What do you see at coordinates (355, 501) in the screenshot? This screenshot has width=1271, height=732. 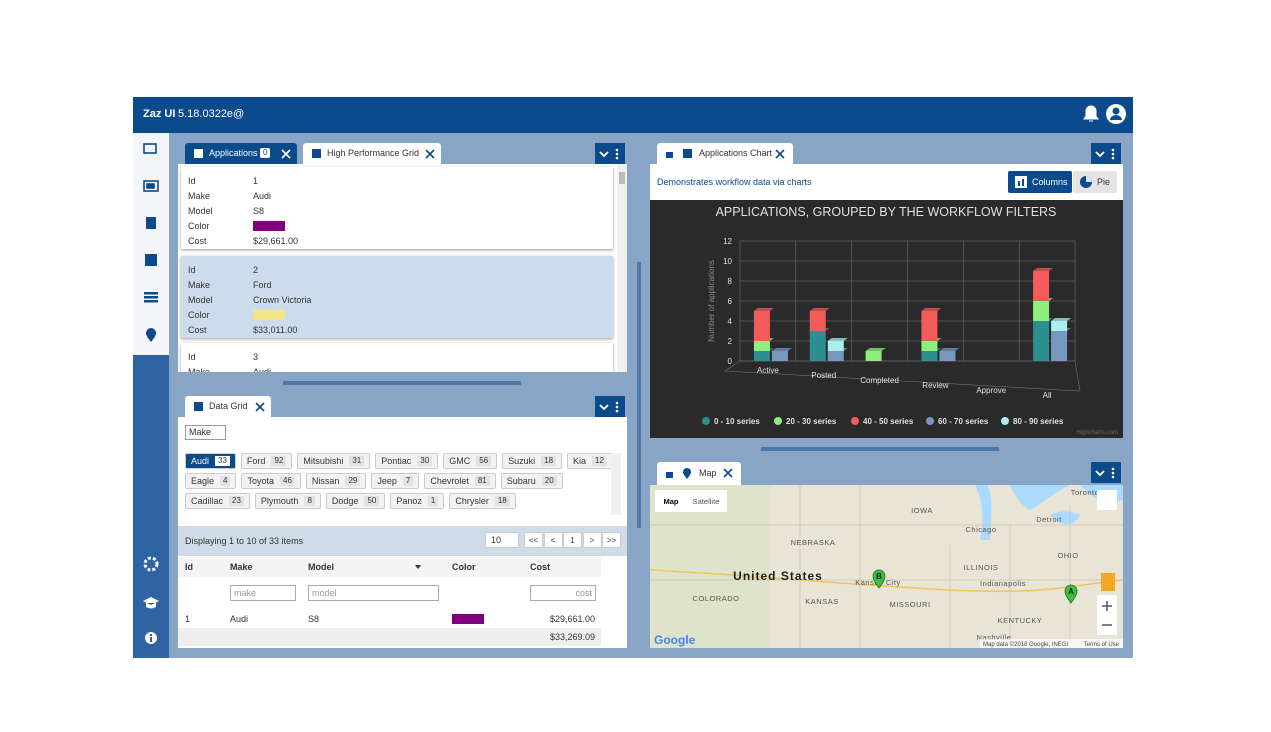 I see `make-tag: Dodge 50` at bounding box center [355, 501].